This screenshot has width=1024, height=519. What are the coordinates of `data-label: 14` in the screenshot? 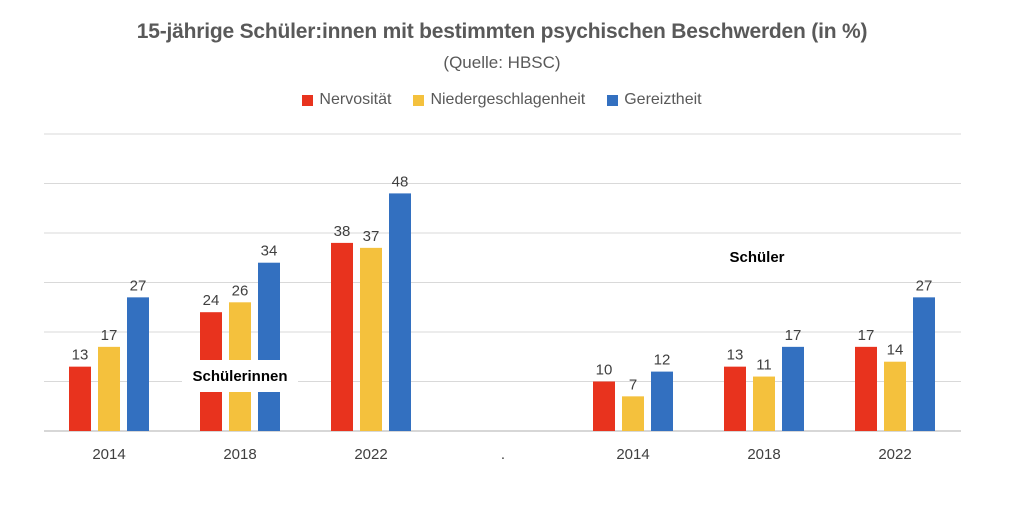 It's located at (895, 350).